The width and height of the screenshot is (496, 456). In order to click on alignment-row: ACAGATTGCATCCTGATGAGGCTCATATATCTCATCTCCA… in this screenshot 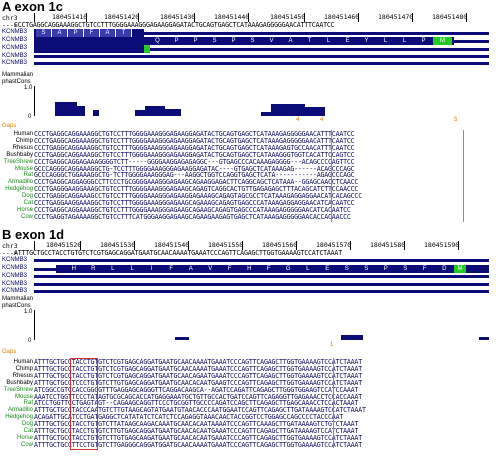, I will do `click(189, 417)`.